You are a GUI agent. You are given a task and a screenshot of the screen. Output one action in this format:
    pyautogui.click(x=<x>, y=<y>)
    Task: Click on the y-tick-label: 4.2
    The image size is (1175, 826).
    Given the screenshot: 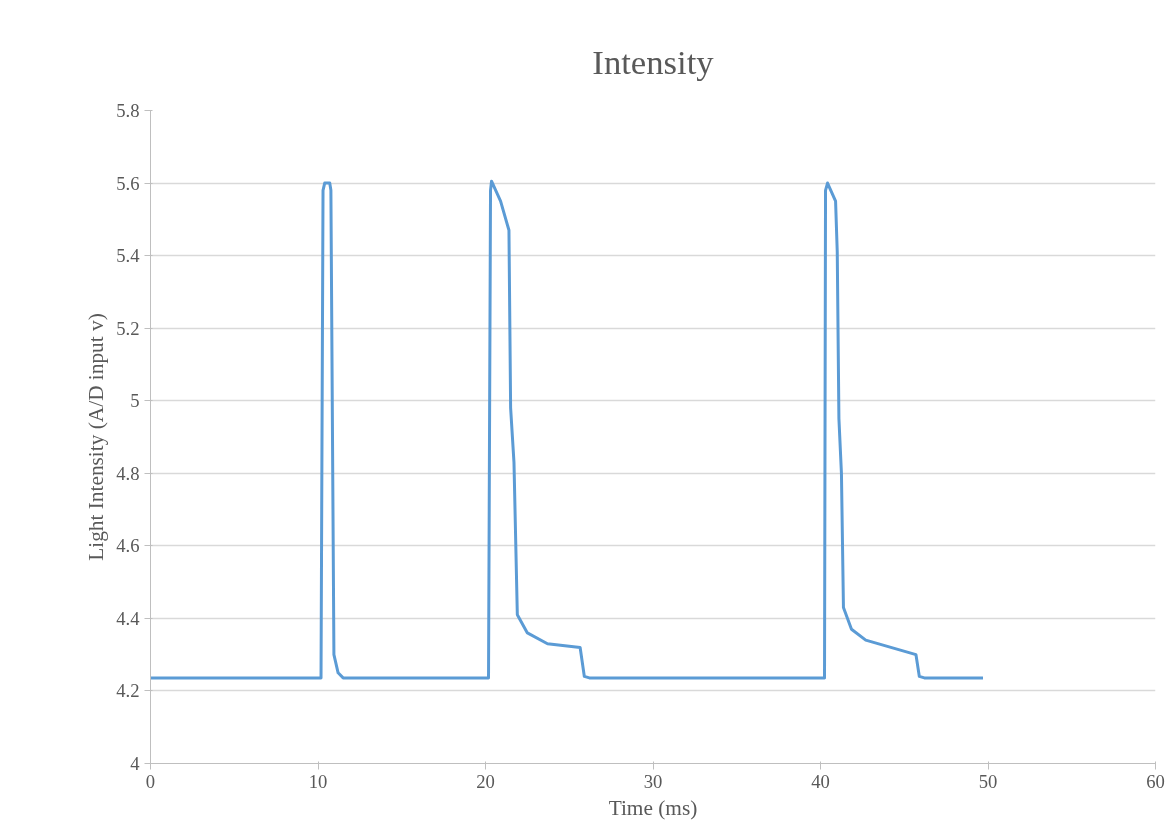 What is the action you would take?
    pyautogui.click(x=128, y=691)
    